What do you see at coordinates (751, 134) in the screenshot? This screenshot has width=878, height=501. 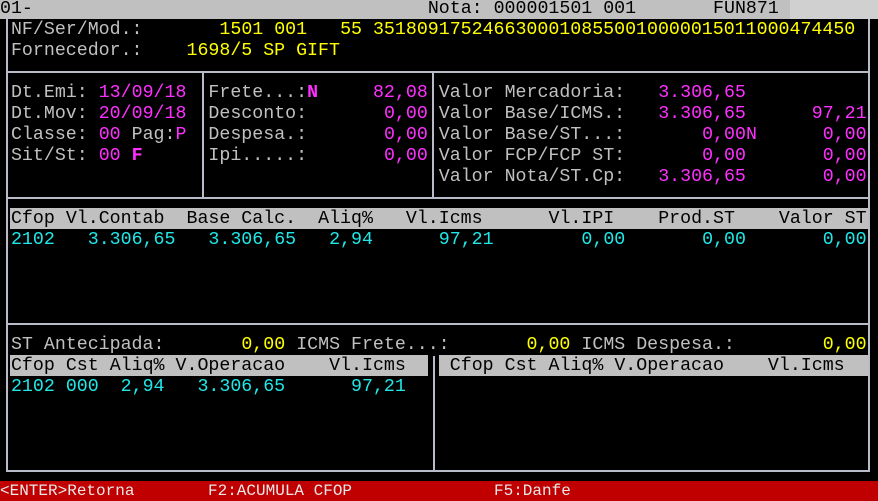 I see `base-st-flag: N` at bounding box center [751, 134].